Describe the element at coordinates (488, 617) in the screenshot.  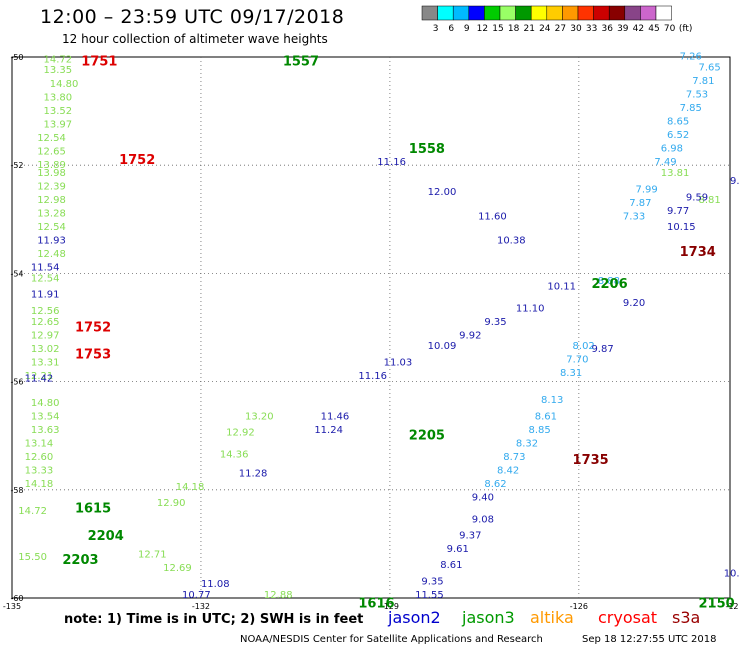
I see `legend-jason3: jason3` at that location.